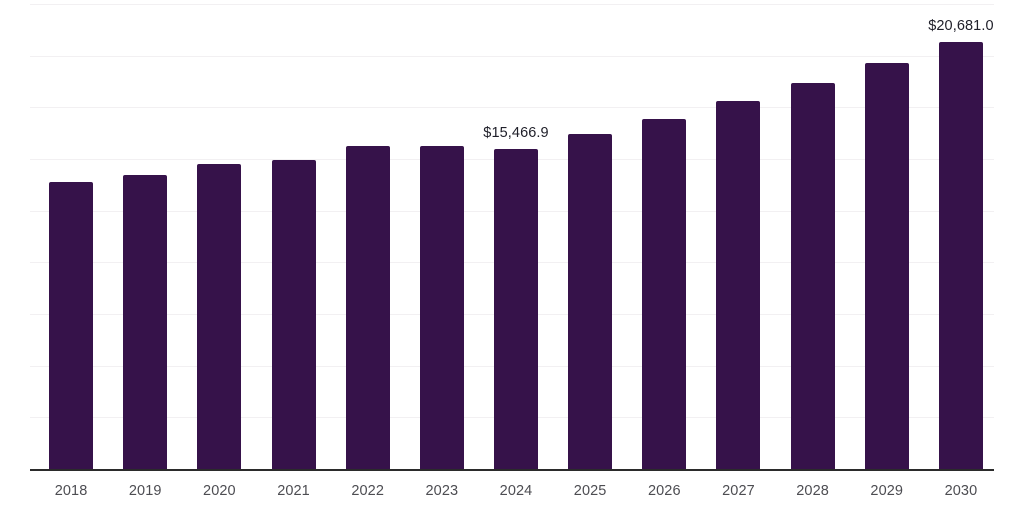  Describe the element at coordinates (368, 307) in the screenshot. I see `bar-2022` at that location.